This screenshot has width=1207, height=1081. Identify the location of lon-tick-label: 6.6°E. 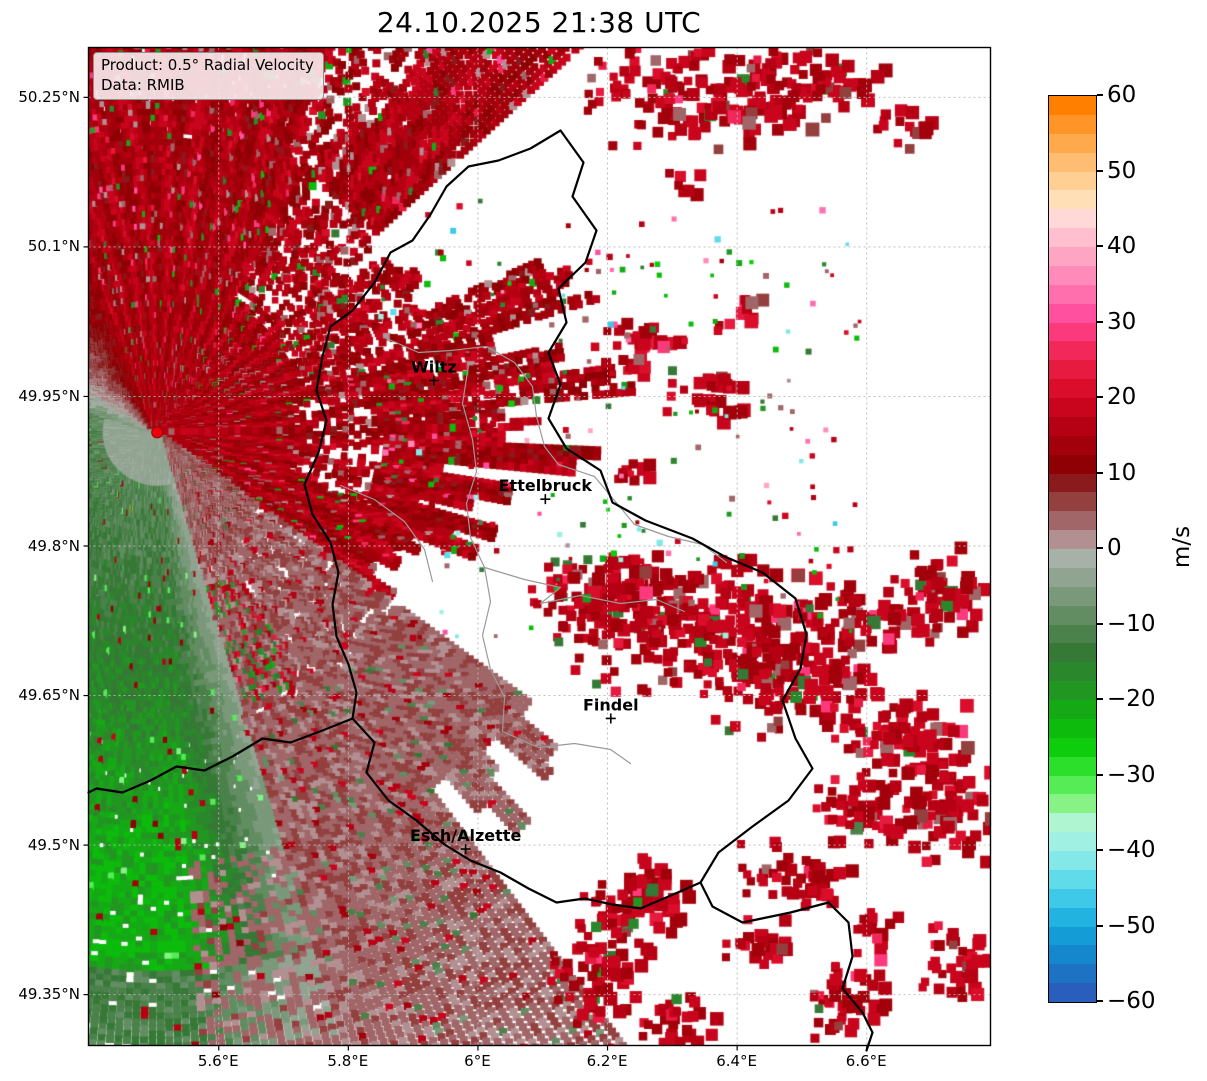
(866, 1061).